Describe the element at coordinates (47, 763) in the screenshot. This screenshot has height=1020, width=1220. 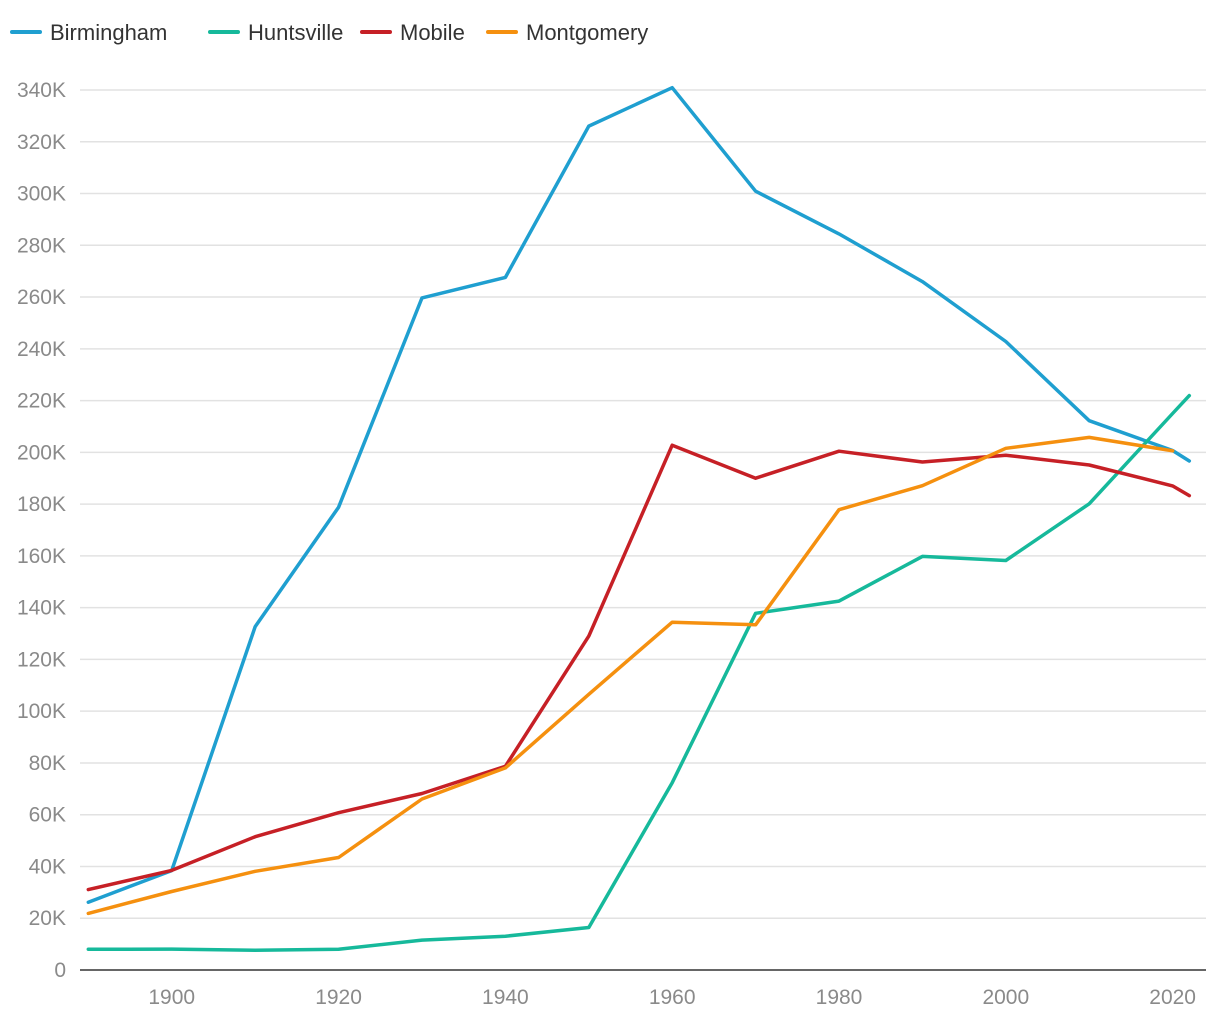
I see `y-tick-label: 80K` at that location.